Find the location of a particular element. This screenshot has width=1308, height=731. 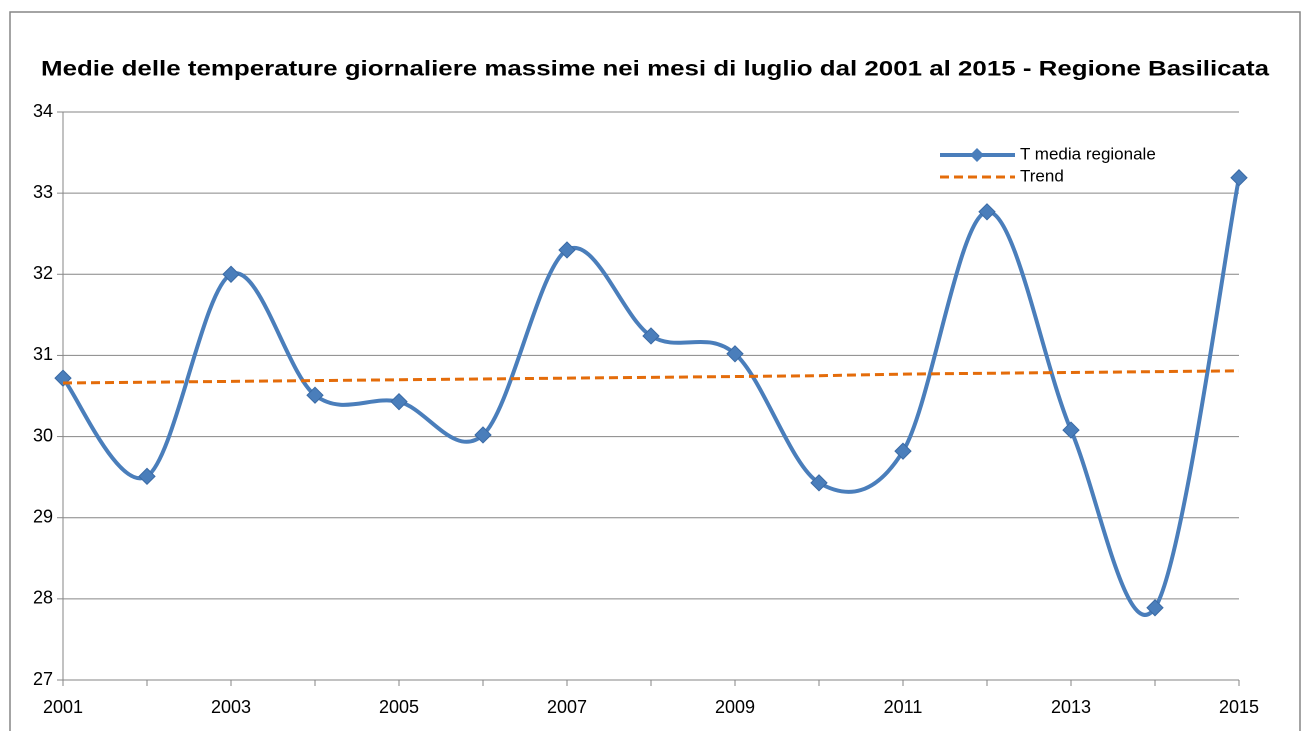

series-line is located at coordinates (651, 377).